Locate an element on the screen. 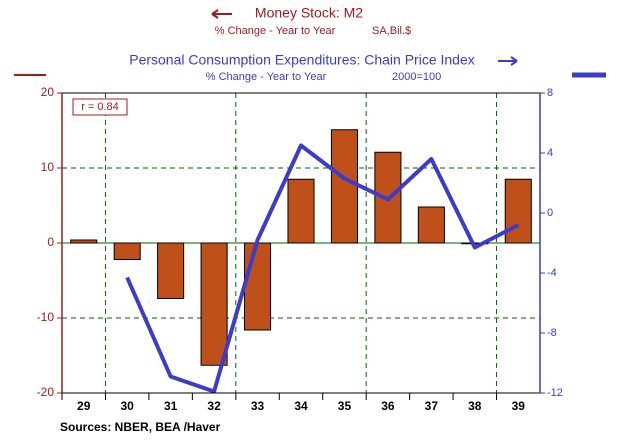 The width and height of the screenshot is (618, 445). subtitle: % Change - Year to Year is located at coordinates (275, 31).